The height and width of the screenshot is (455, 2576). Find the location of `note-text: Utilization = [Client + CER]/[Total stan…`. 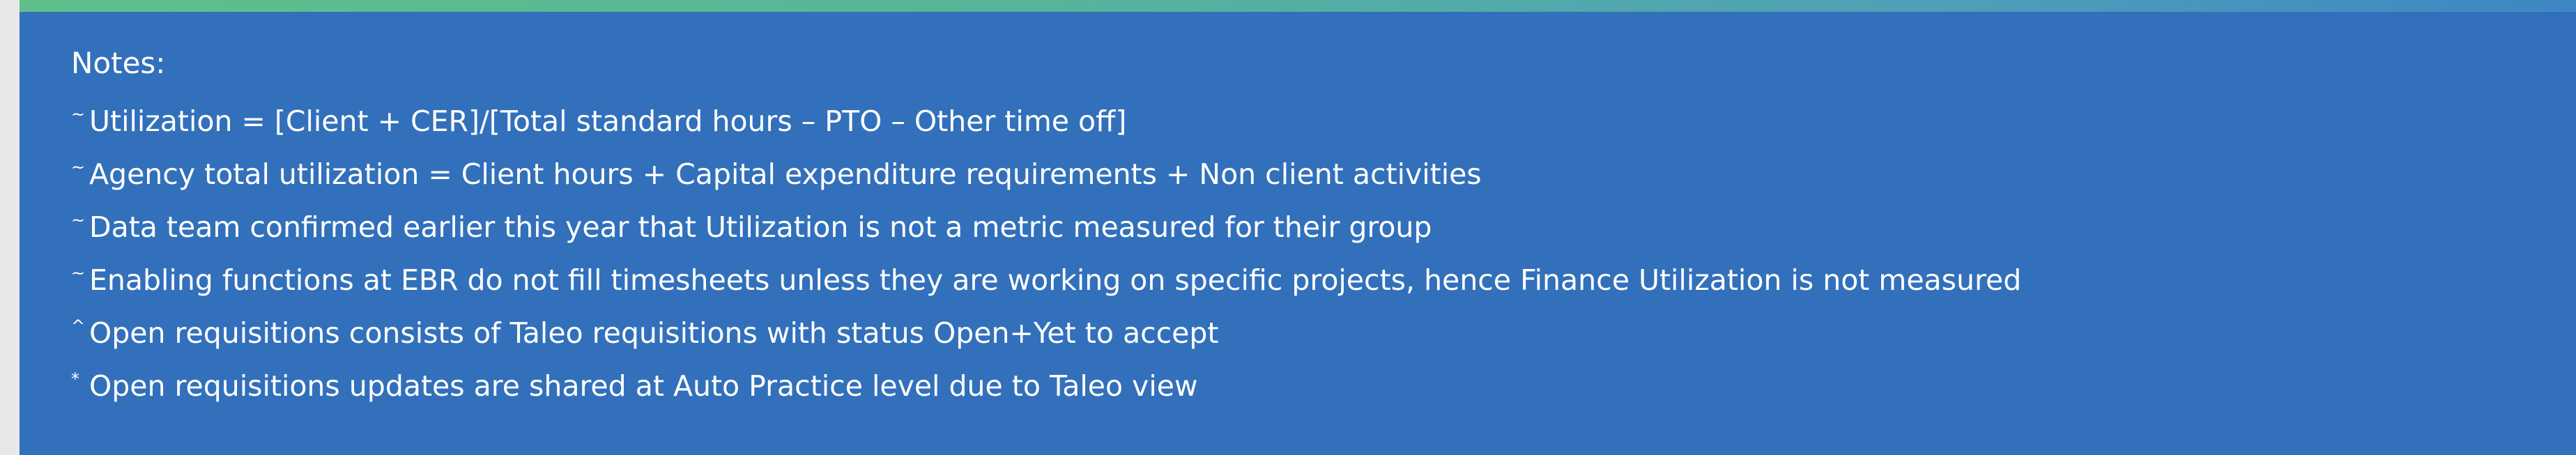

note-text: Utilization = [Client + CER]/[Total stan… is located at coordinates (608, 122).